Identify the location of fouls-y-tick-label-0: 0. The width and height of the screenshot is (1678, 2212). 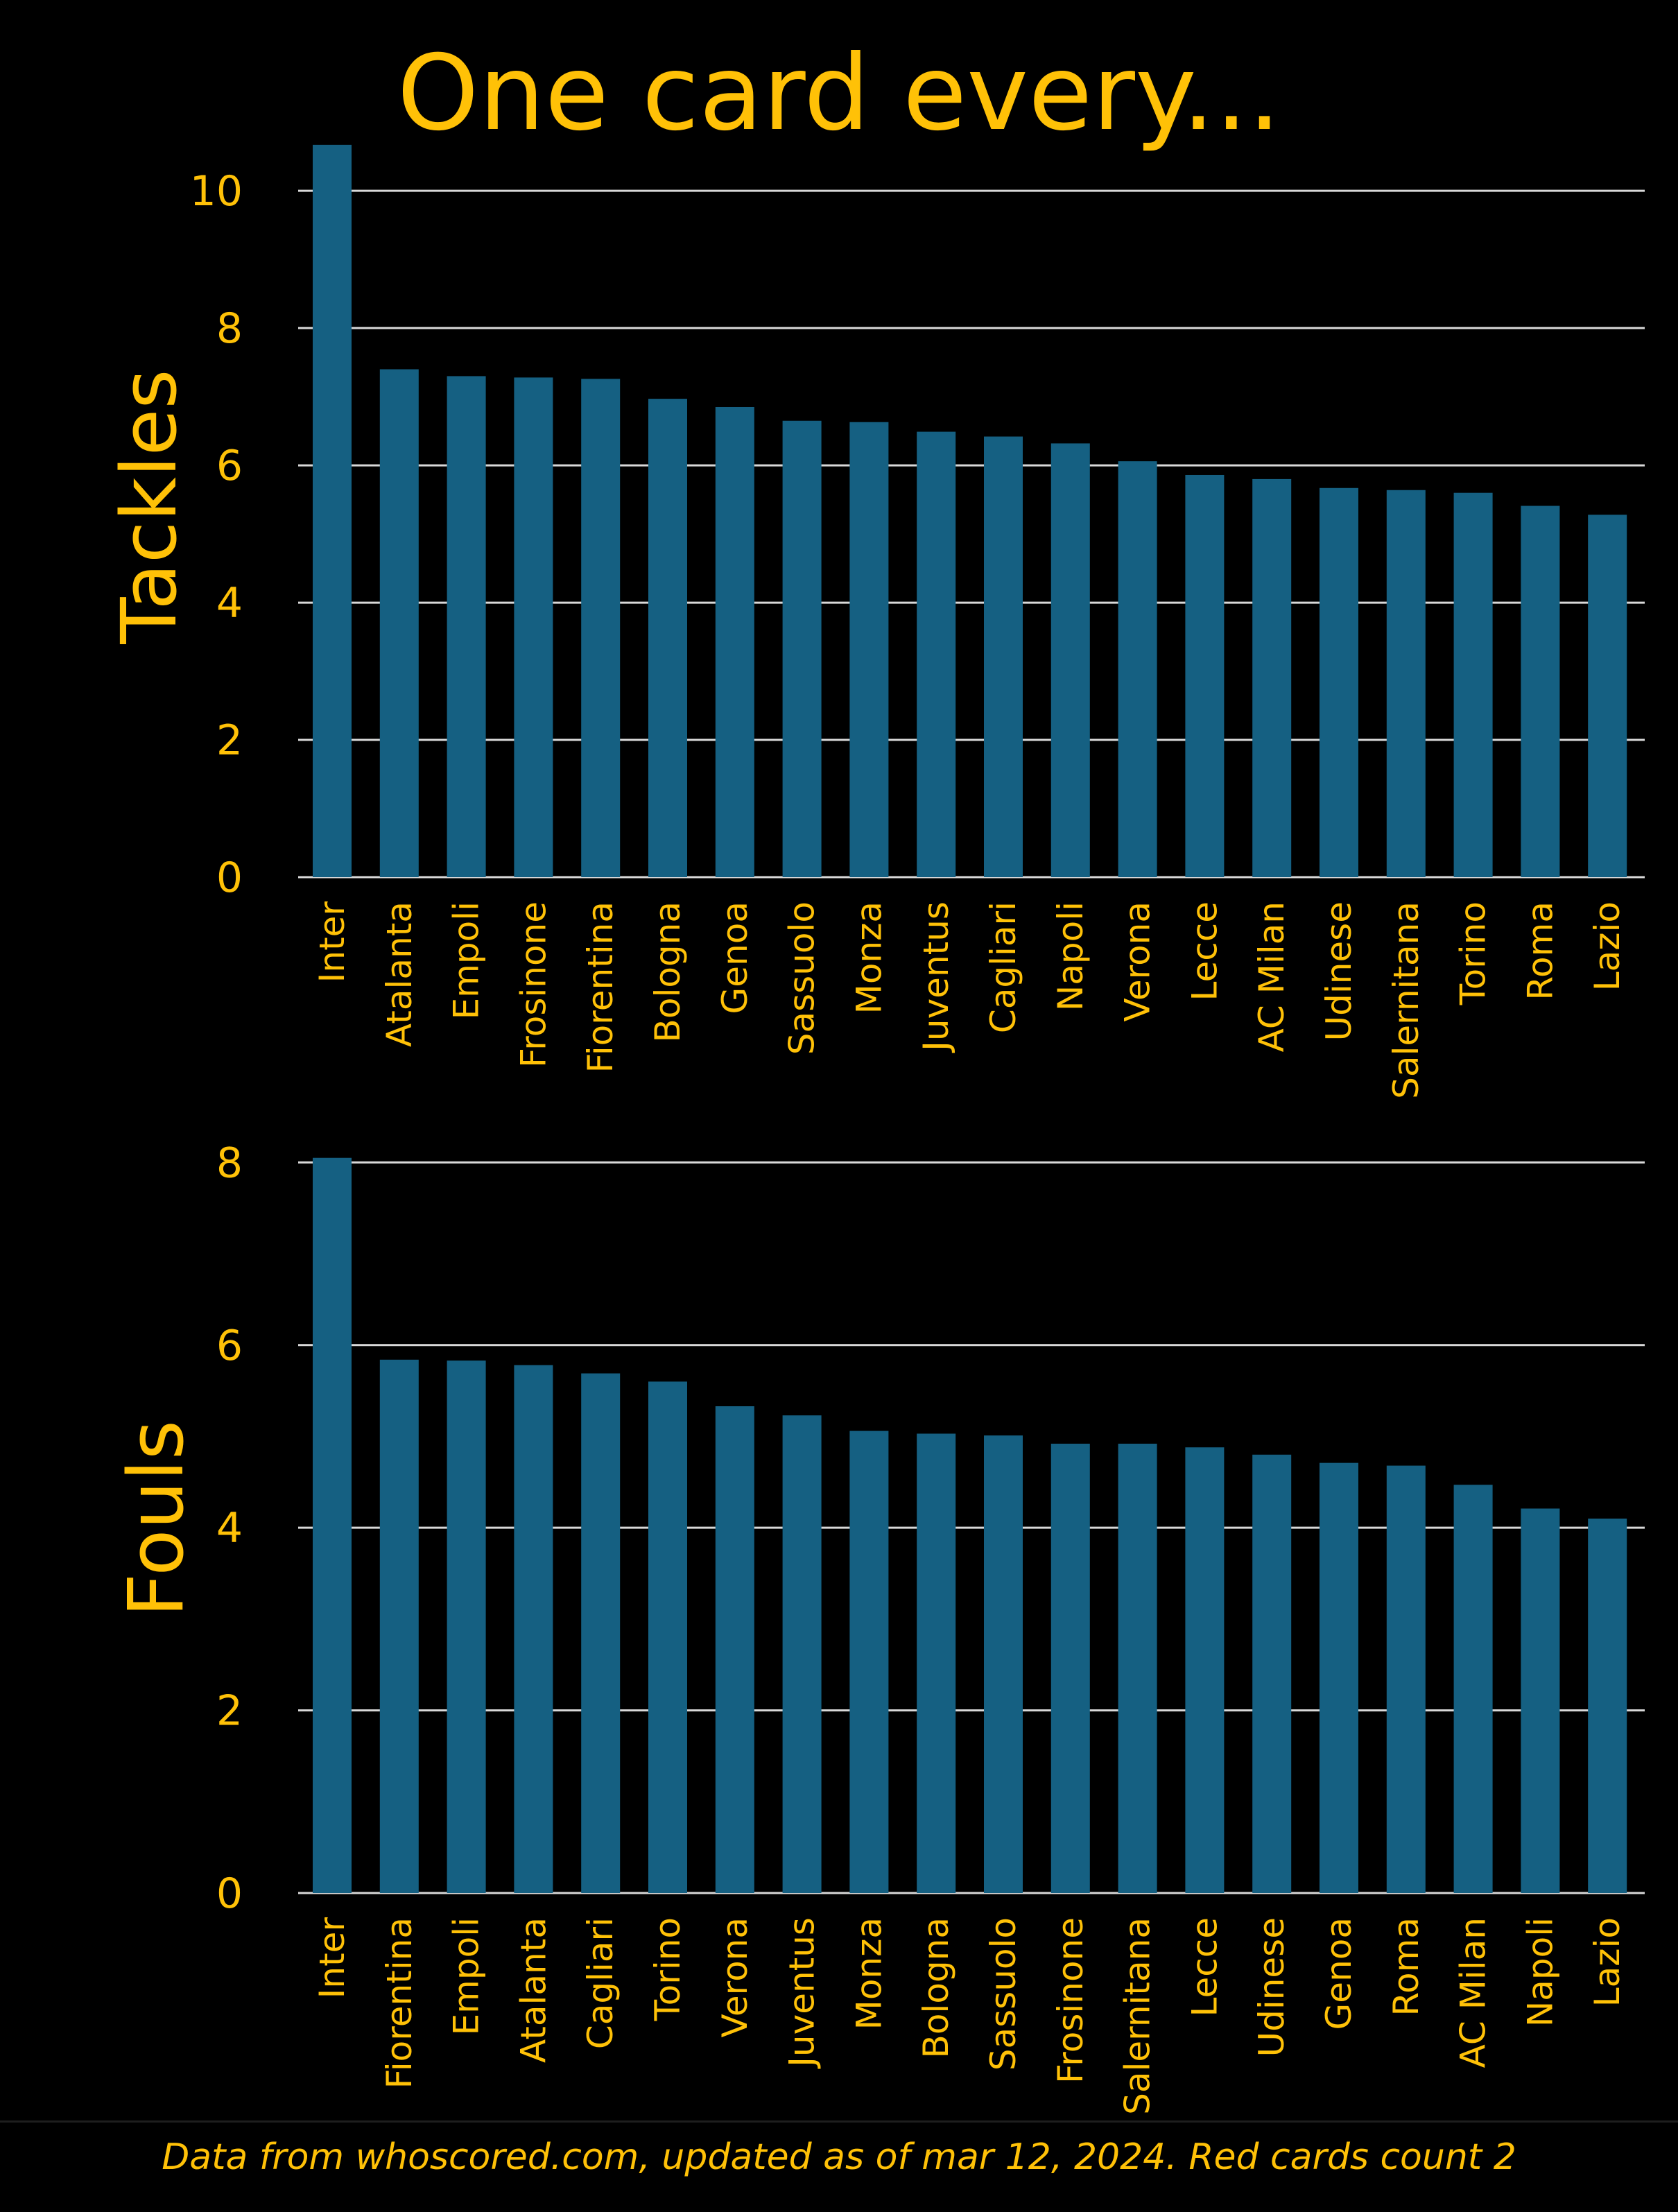
(230, 1894).